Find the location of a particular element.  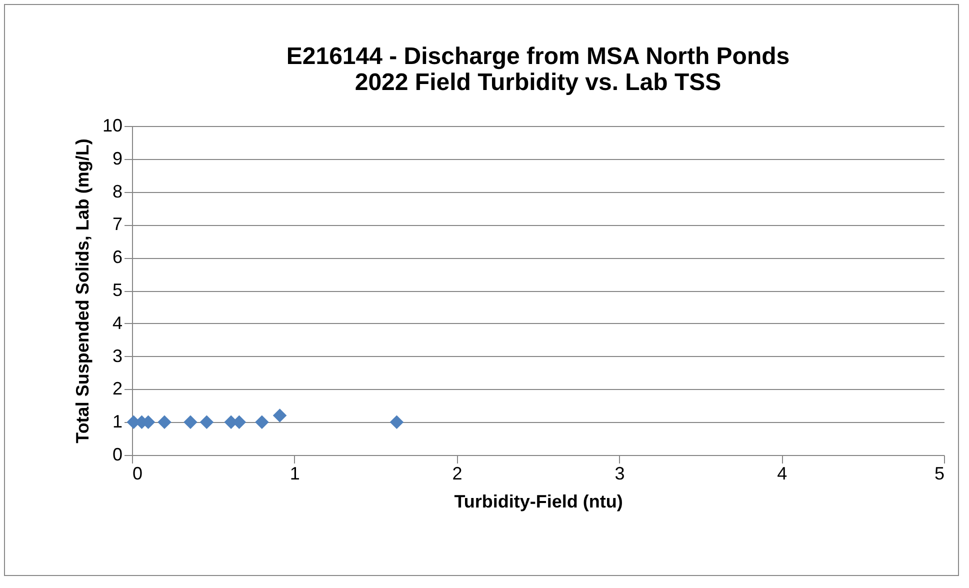

x-tick-label: 1 is located at coordinates (295, 474).